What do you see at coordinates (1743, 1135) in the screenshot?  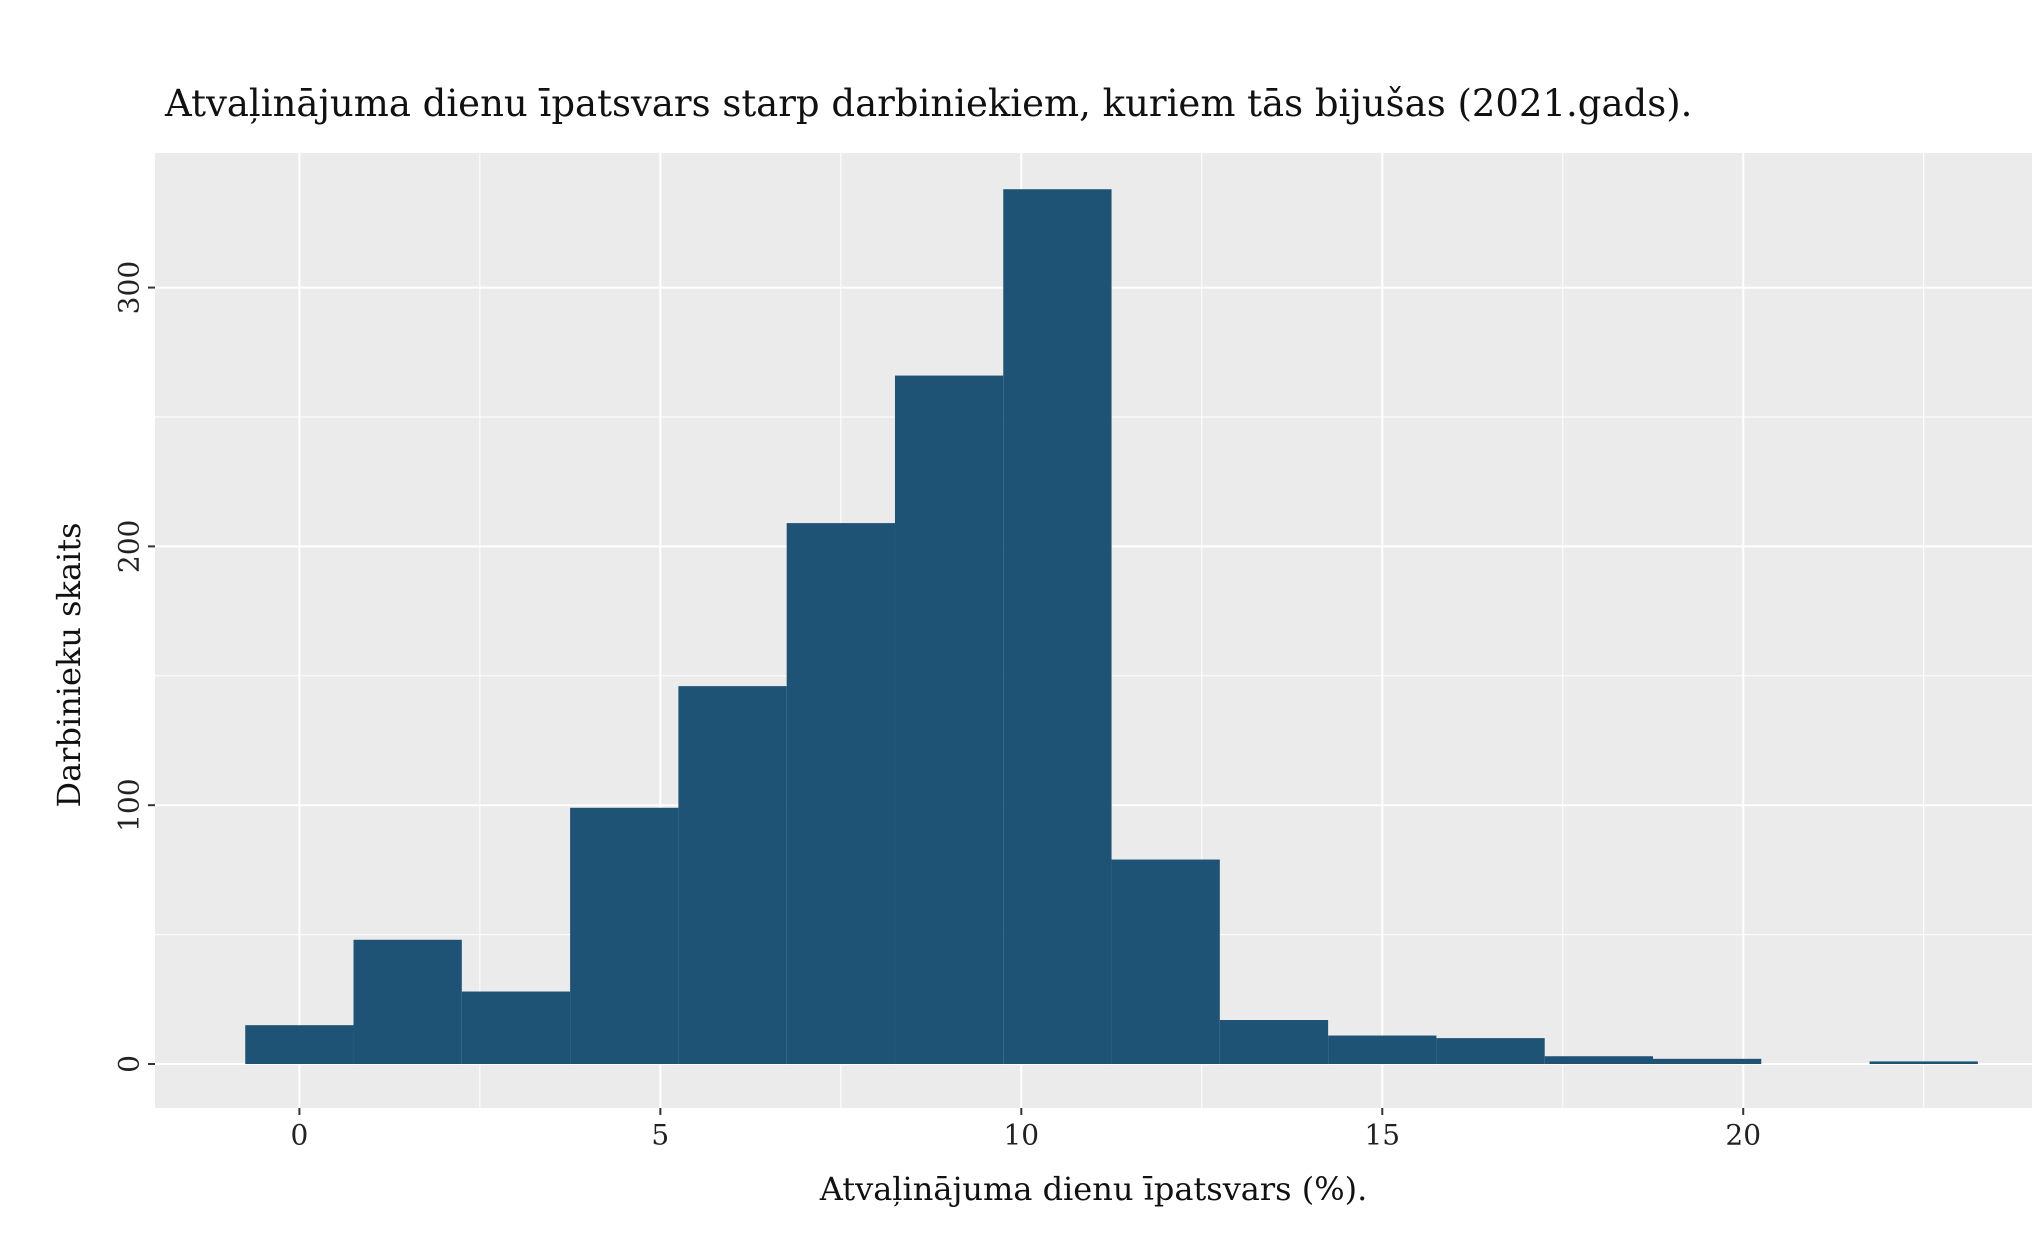 I see `x-axis-tick-label: 20` at bounding box center [1743, 1135].